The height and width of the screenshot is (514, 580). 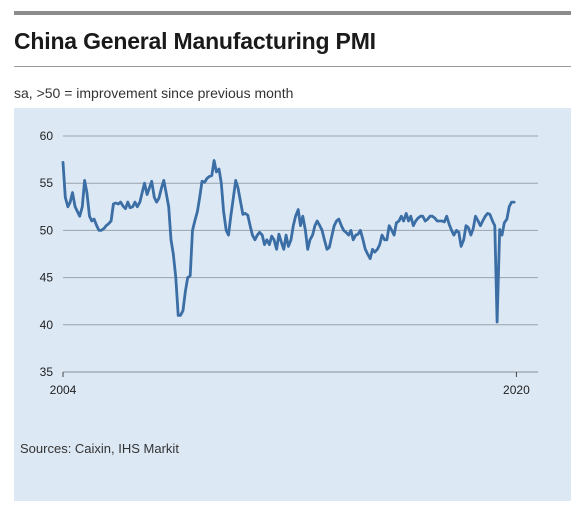 What do you see at coordinates (47, 254) in the screenshot?
I see `y-tick-labels: 35 40 45 50 55 60` at bounding box center [47, 254].